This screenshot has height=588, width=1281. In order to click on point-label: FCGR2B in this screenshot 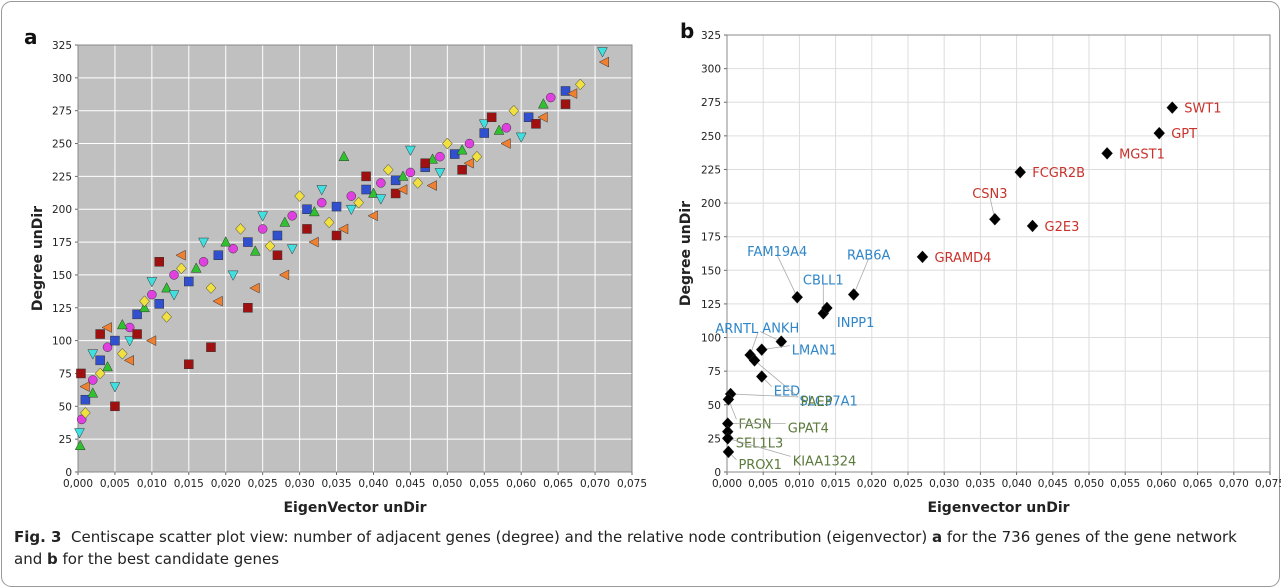, I will do `click(1058, 173)`.